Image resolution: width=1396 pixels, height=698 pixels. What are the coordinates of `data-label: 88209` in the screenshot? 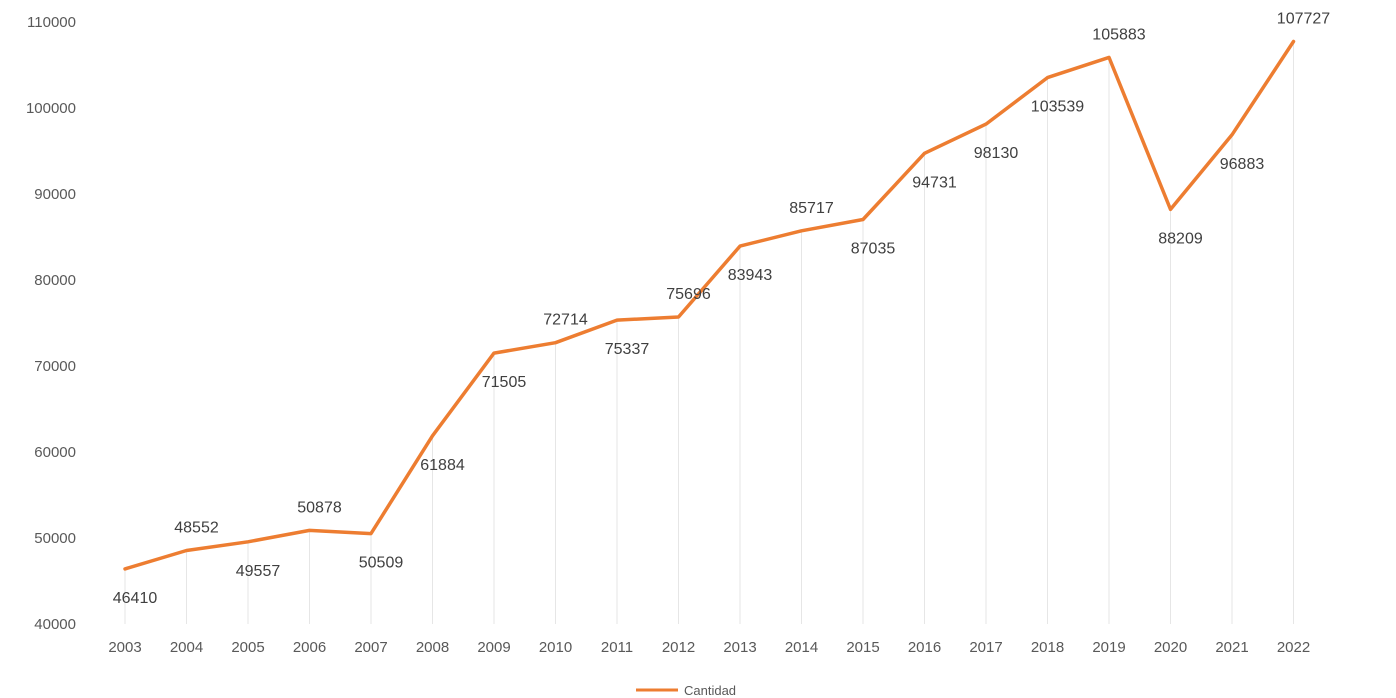 It's located at (1180, 238).